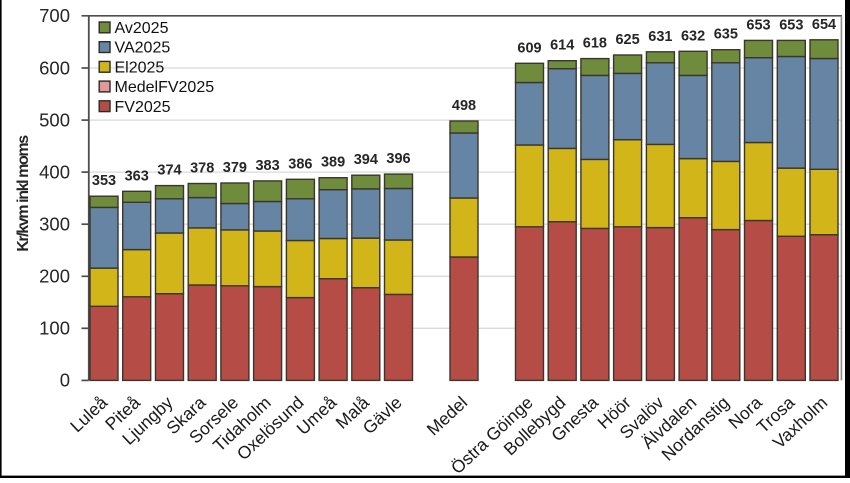 This screenshot has height=483, width=850. I want to click on svg-text: 100, so click(54, 328).